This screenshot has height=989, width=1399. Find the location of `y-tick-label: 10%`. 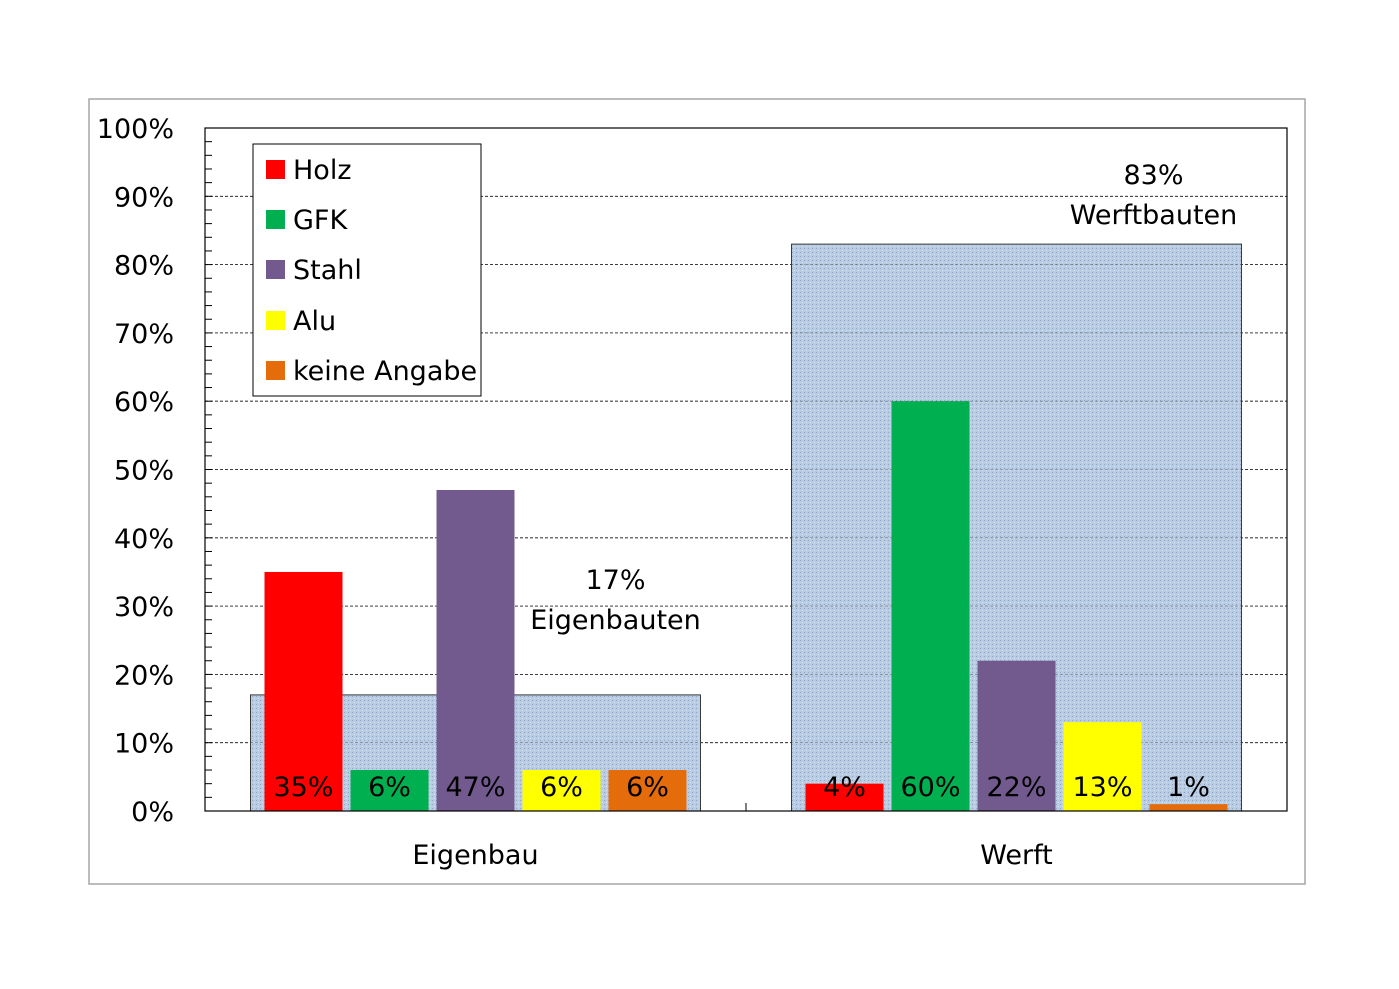

y-tick-label: 10% is located at coordinates (144, 744).